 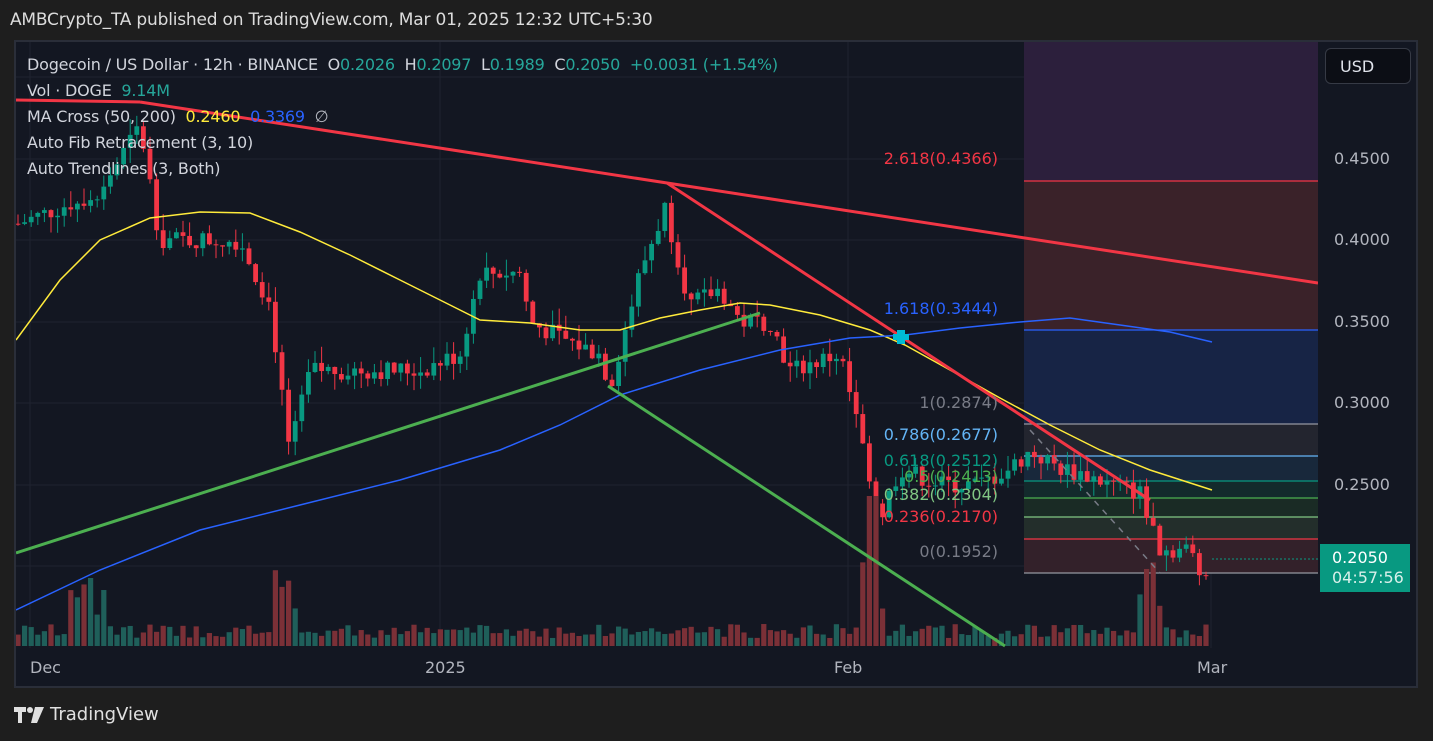 I want to click on tradingview-logo: TradingView, so click(x=86, y=714).